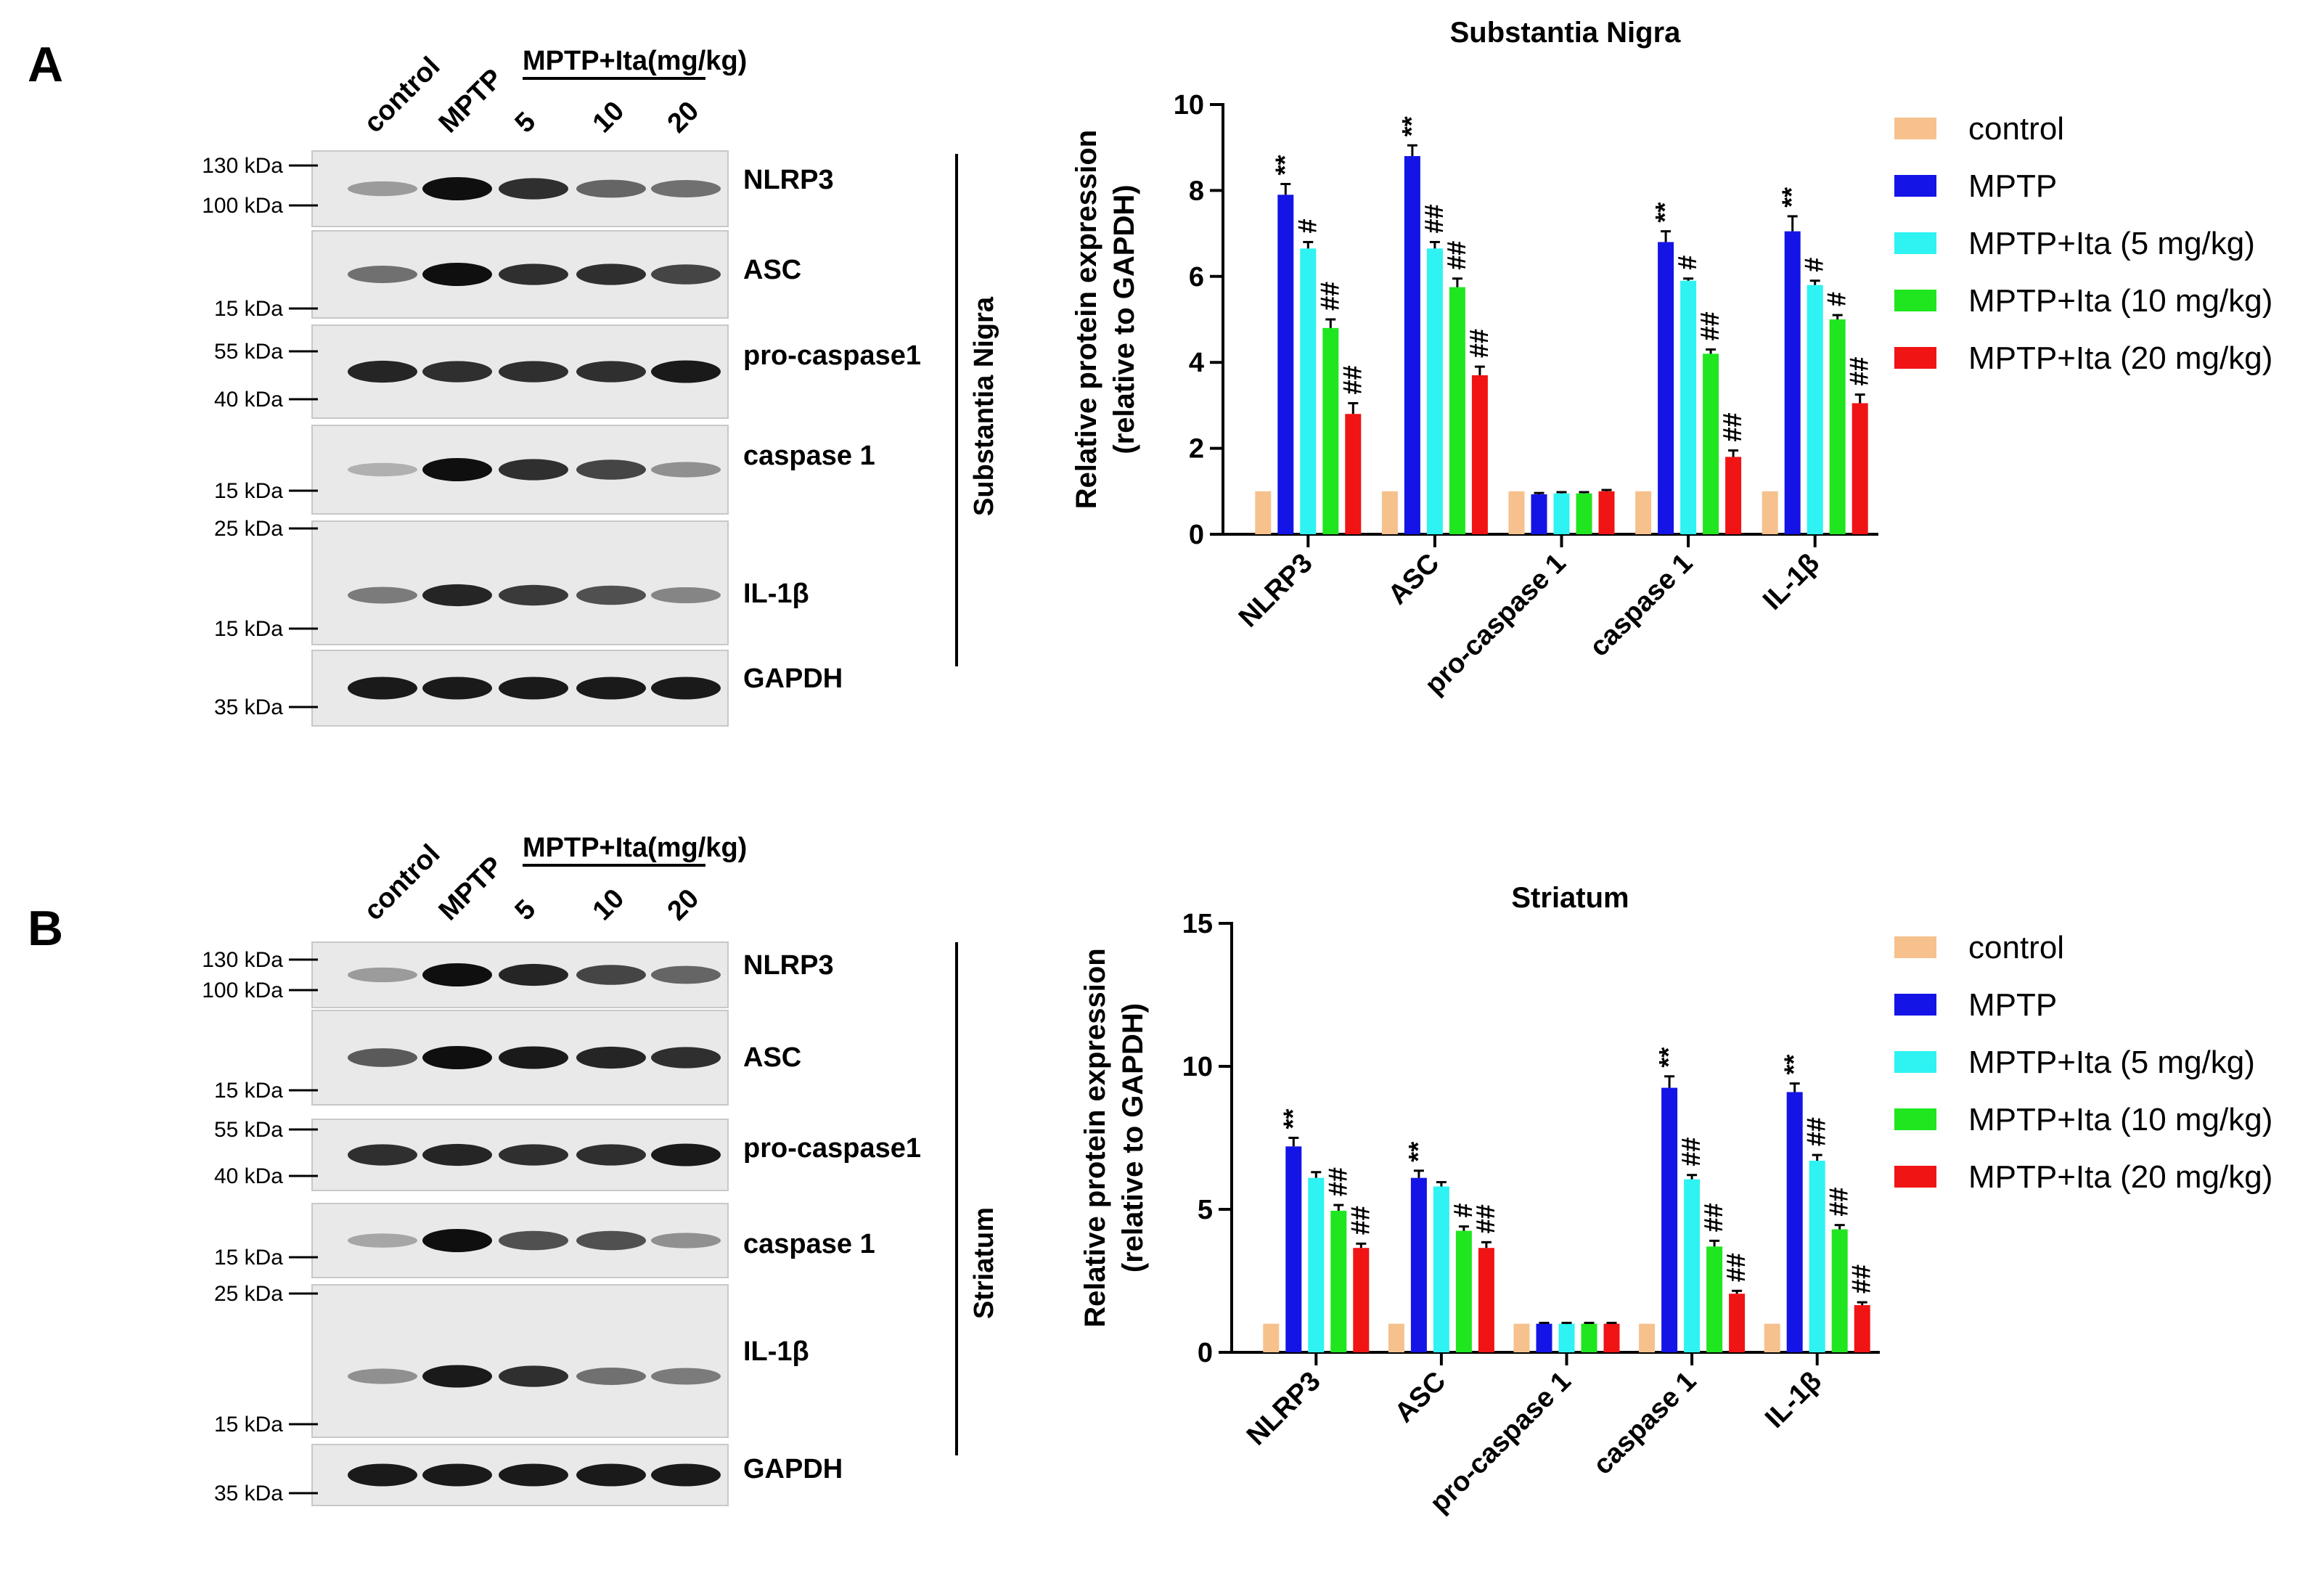 This screenshot has height=1573, width=2324. What do you see at coordinates (683, 905) in the screenshot?
I see `lane-label-4: 20` at bounding box center [683, 905].